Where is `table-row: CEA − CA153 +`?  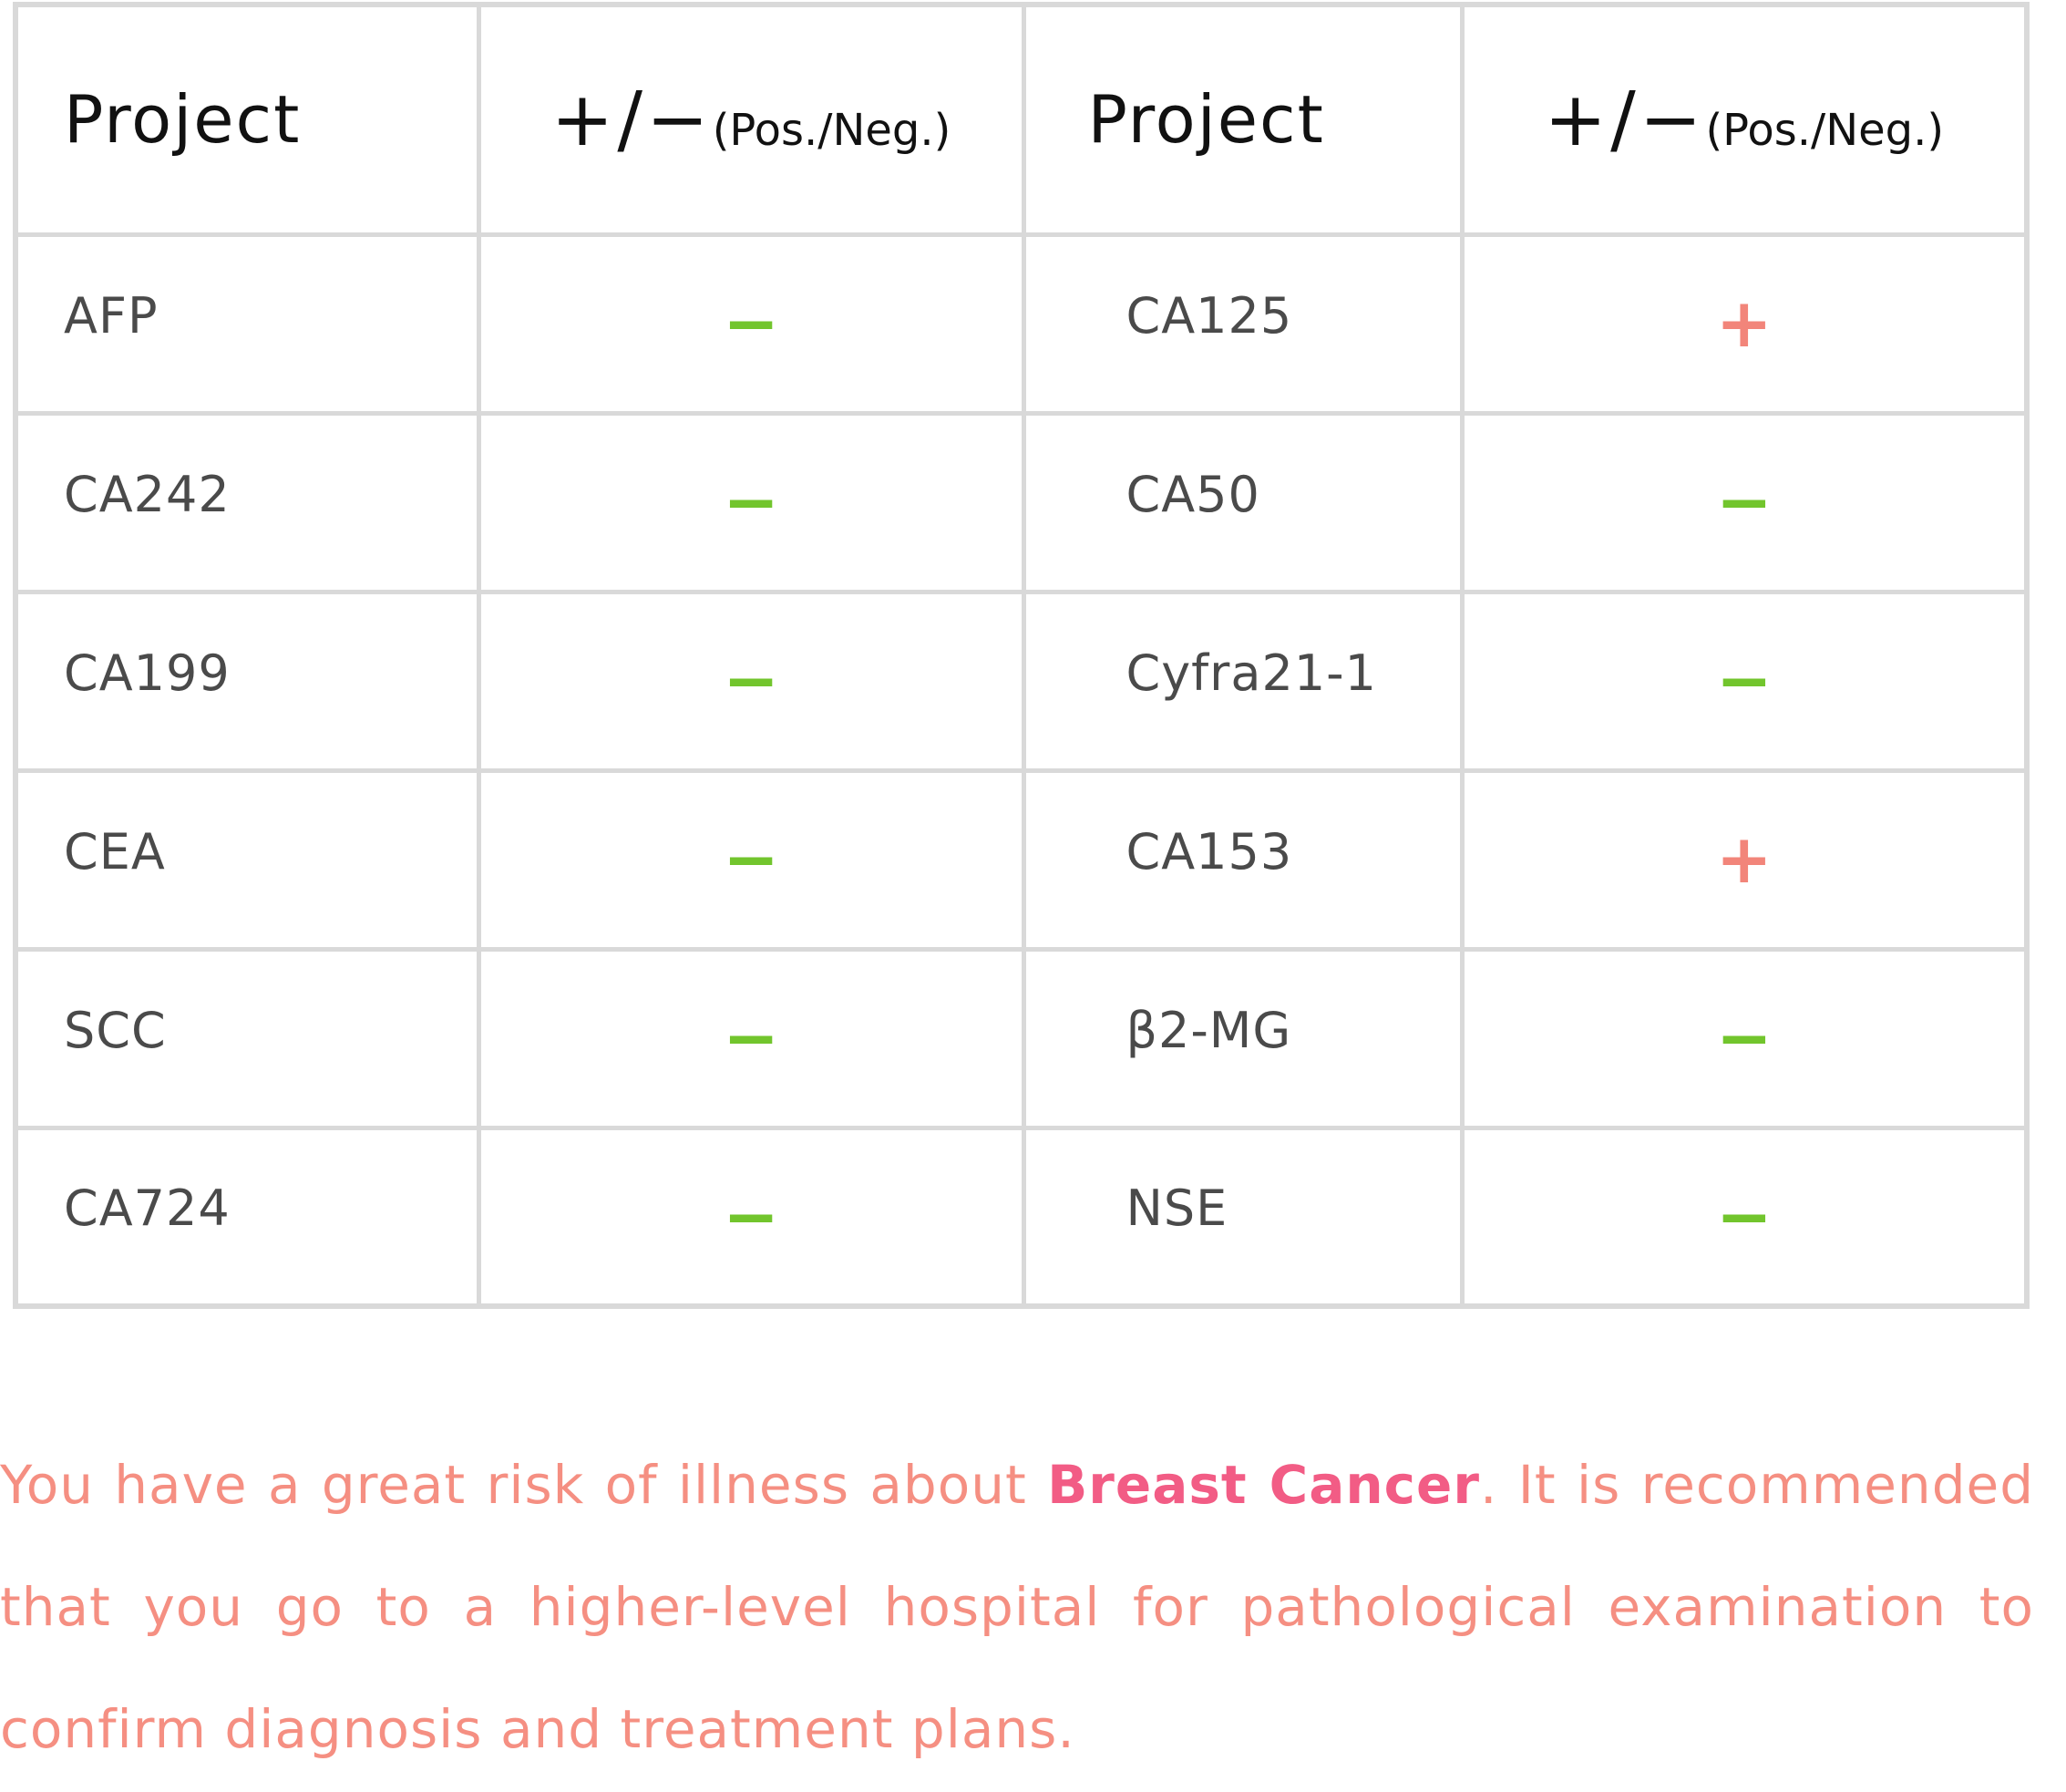
table-row: CEA − CA153 + is located at coordinates (1022, 859).